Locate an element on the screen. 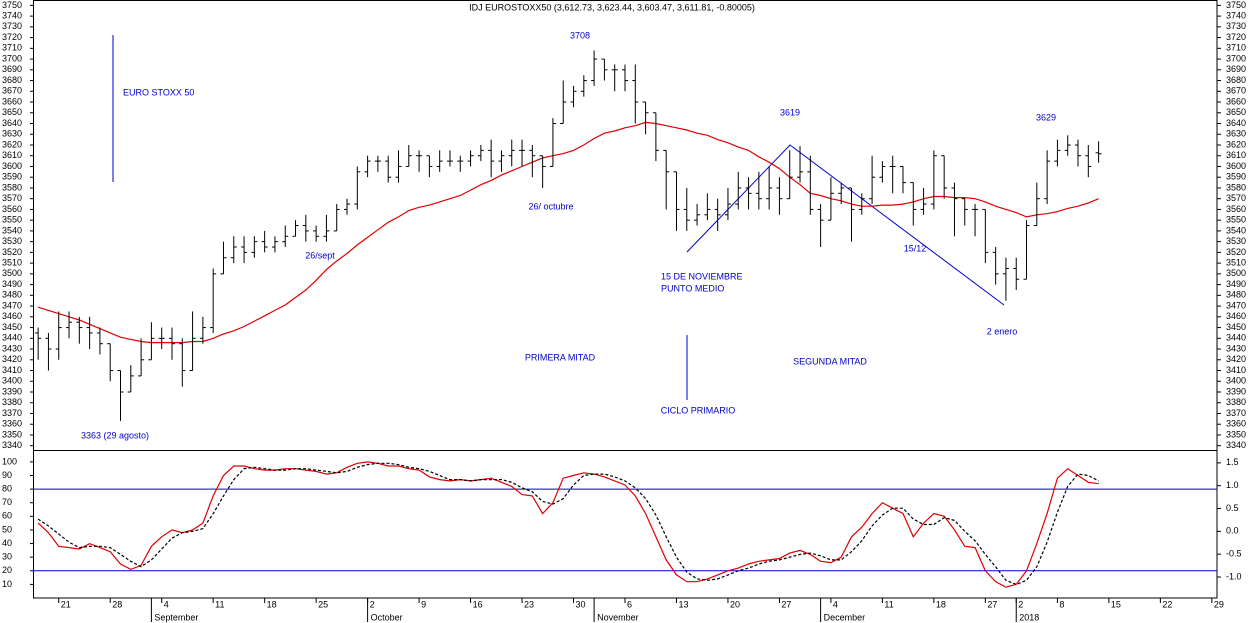 The height and width of the screenshot is (623, 1250). annotation: EURO STOXX 50 is located at coordinates (158, 92).